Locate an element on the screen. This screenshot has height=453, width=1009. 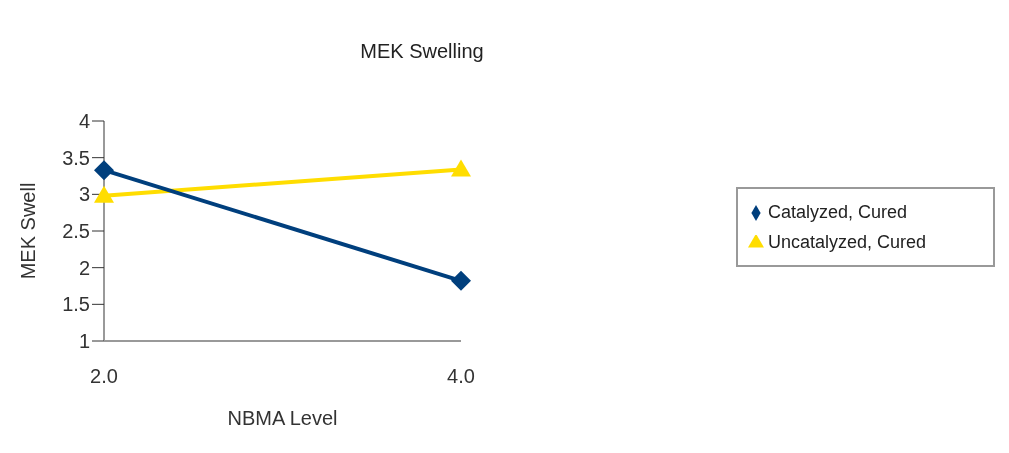
y-tick-label: 3 is located at coordinates (84, 194).